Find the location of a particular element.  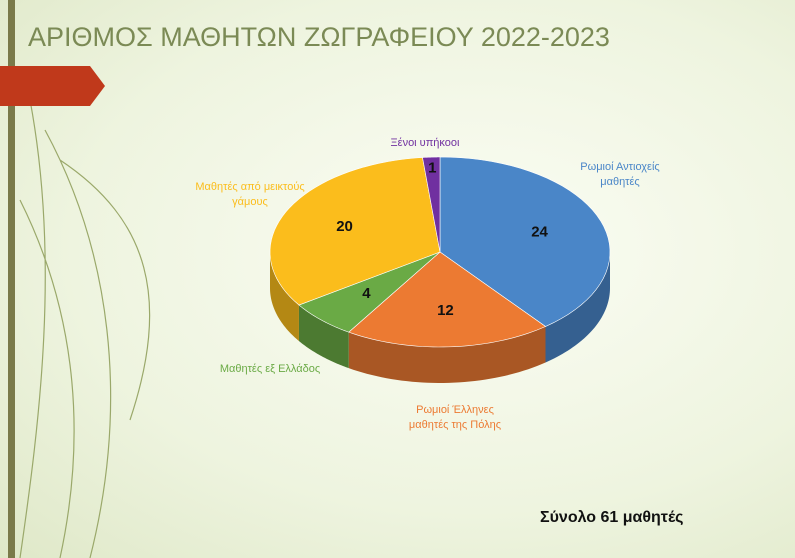

value-label: 20 is located at coordinates (344, 226).